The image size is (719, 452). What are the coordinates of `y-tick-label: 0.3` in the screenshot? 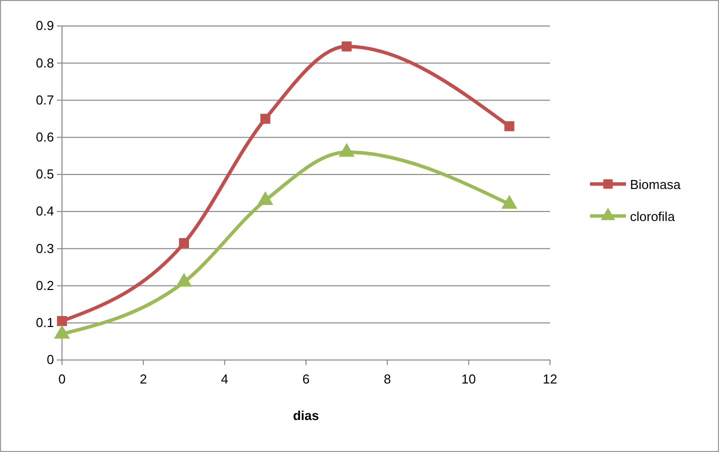 It's located at (45, 248).